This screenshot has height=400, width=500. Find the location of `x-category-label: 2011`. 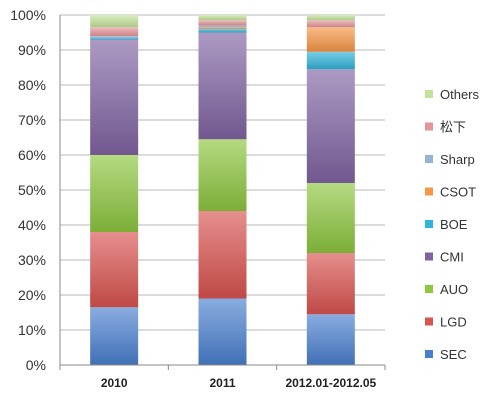

x-category-label: 2011 is located at coordinates (222, 383).